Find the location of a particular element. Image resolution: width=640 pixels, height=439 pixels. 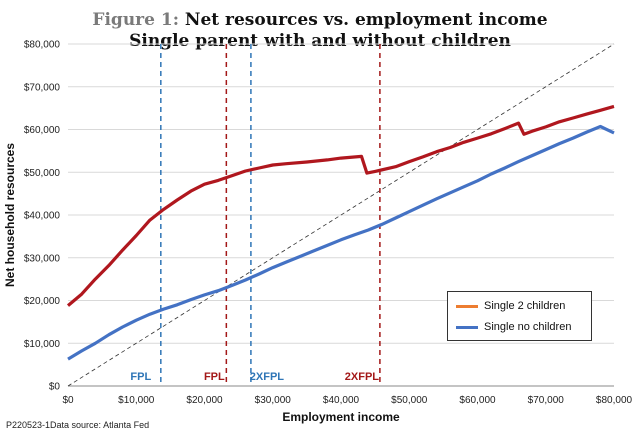

x-tick-label: $0 is located at coordinates (68, 400).